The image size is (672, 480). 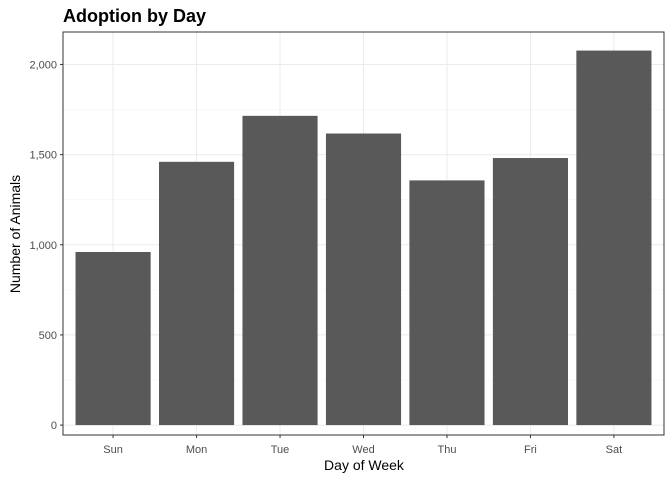 What do you see at coordinates (196, 450) in the screenshot?
I see `x-tick-label: Mon` at bounding box center [196, 450].